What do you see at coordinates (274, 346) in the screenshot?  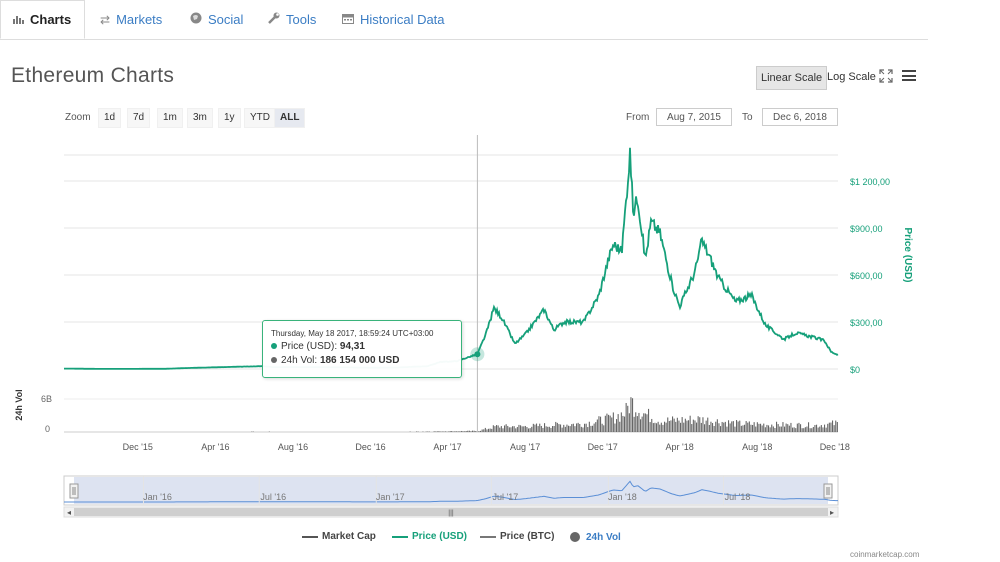 I see `price-dot-icon` at bounding box center [274, 346].